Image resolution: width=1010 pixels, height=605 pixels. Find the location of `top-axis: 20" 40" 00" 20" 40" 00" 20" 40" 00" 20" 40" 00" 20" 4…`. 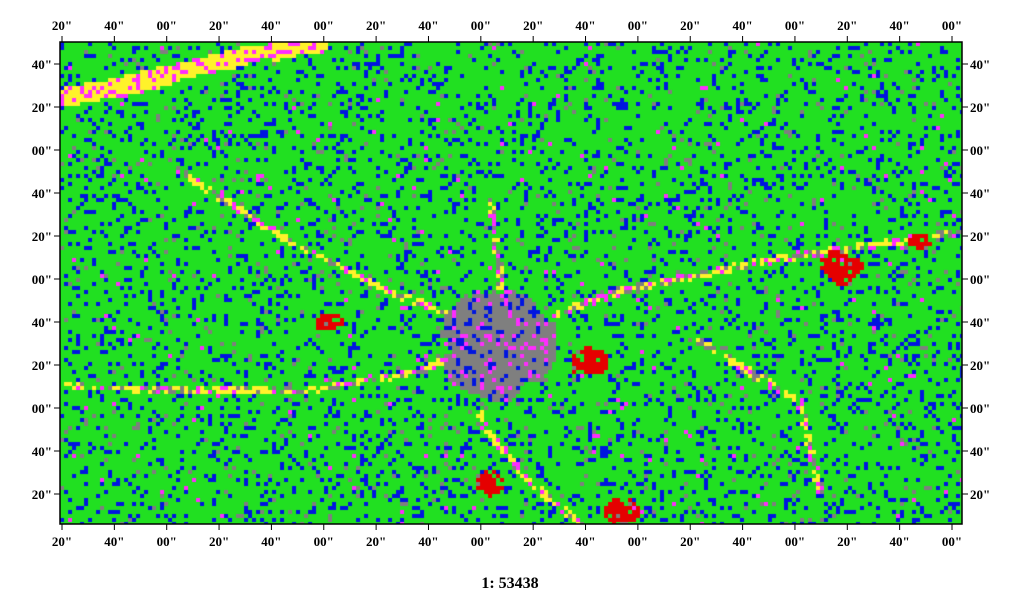

top-axis: 20" 40" 00" 20" 40" 00" 20" 40" 00" 20" 40" 00" 20" 4… is located at coordinates (507, 30).